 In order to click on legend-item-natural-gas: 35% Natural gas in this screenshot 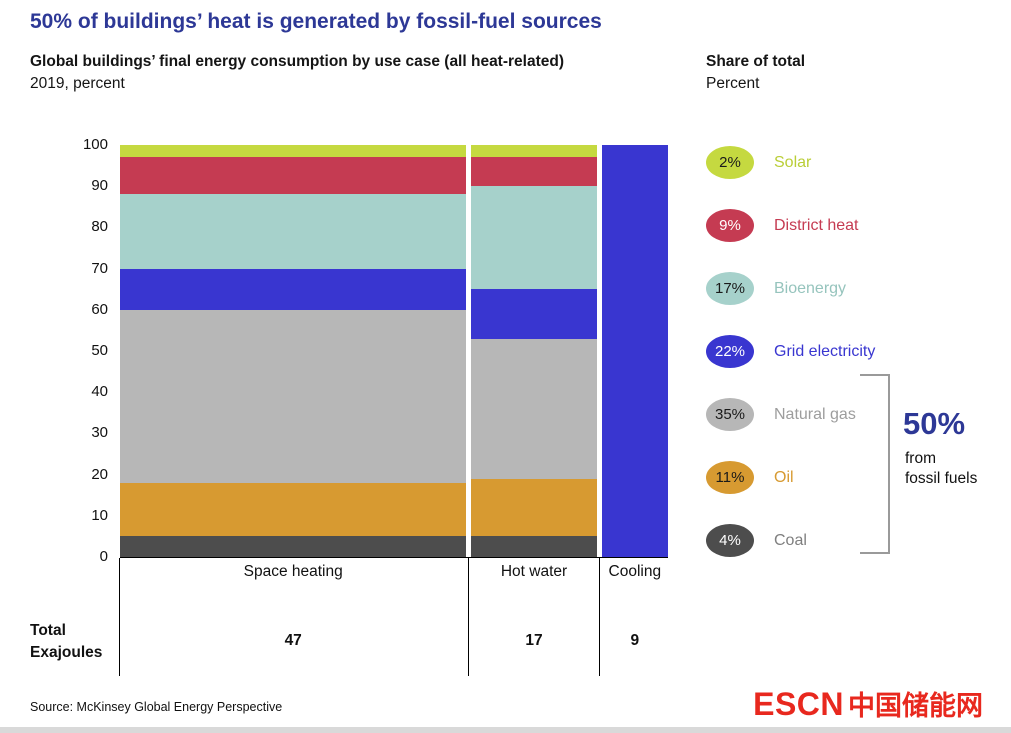, I will do `click(790, 414)`.